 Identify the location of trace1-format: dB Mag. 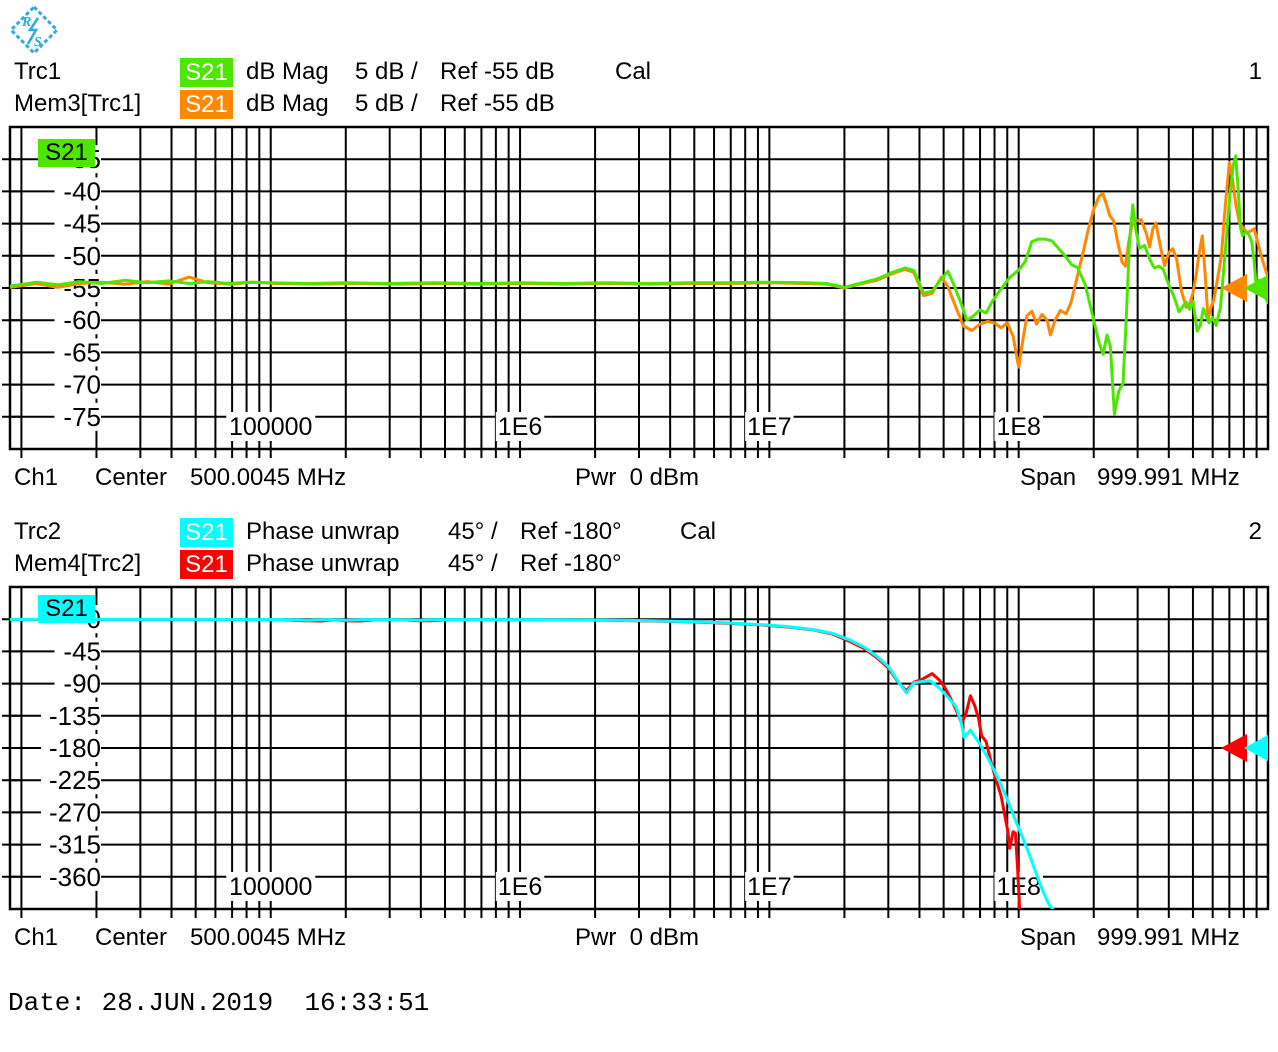
(287, 71).